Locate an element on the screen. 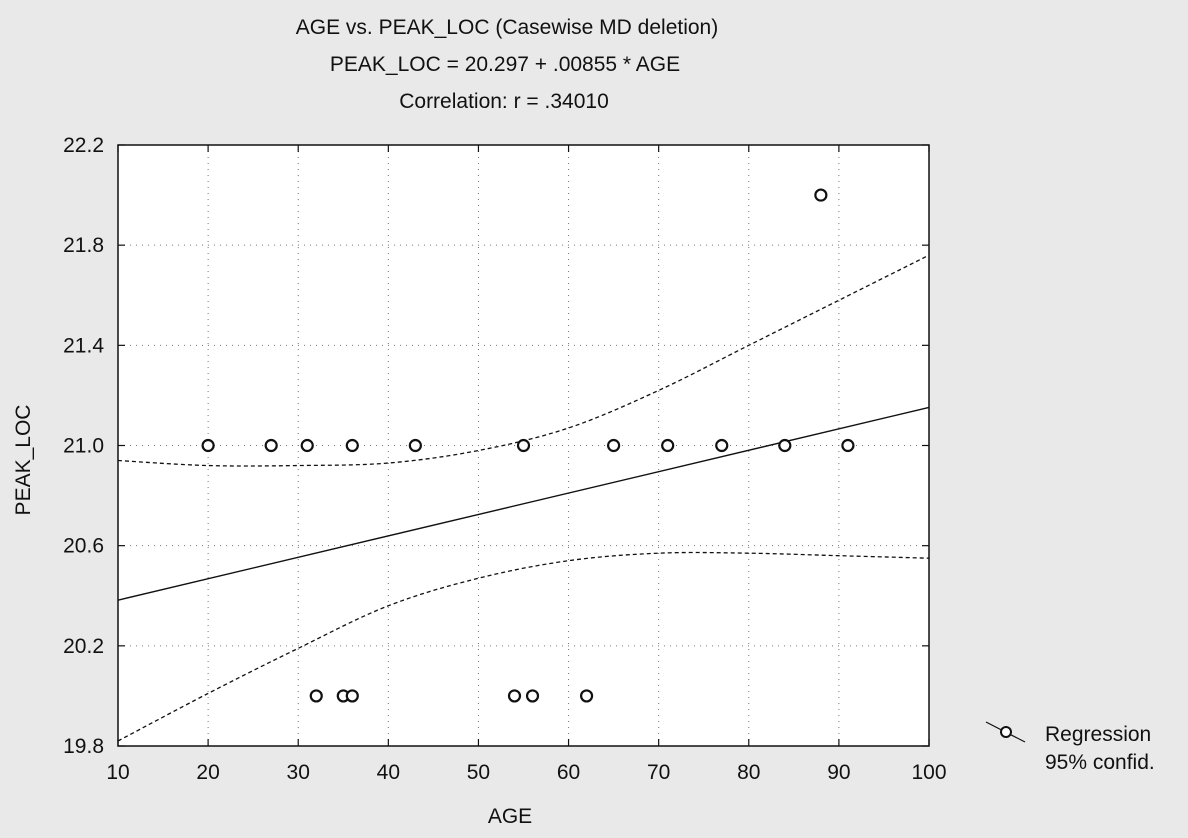 The height and width of the screenshot is (838, 1188). y-tick-label: 21.0 is located at coordinates (83, 446).